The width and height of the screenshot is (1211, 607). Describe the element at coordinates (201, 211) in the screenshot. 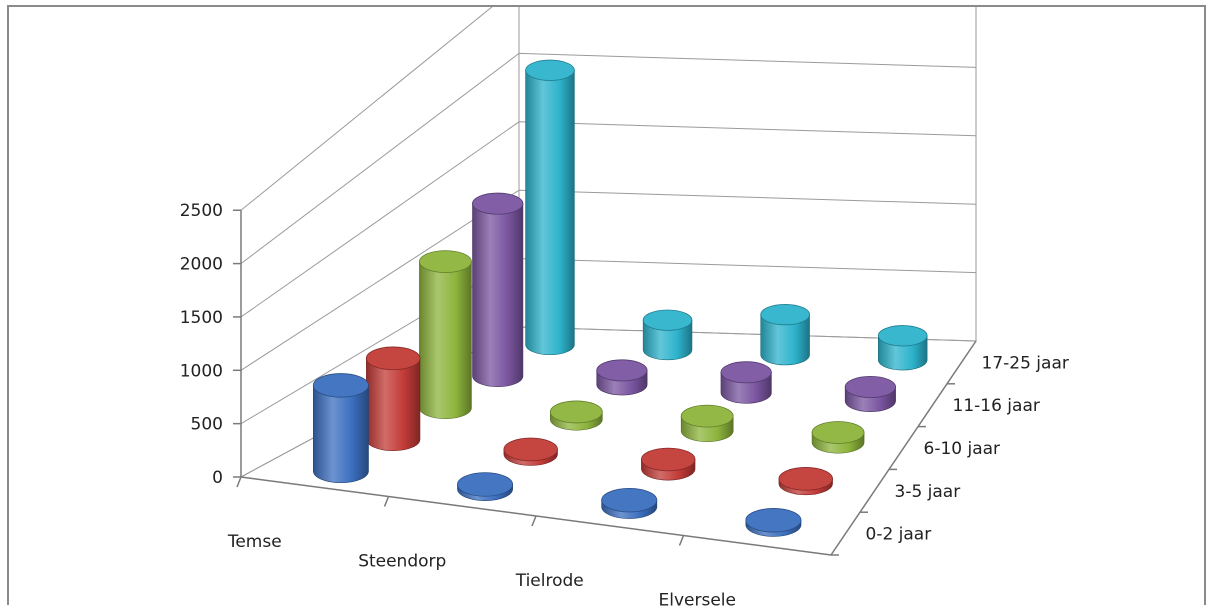

I see `y-tick-label: 2500` at that location.